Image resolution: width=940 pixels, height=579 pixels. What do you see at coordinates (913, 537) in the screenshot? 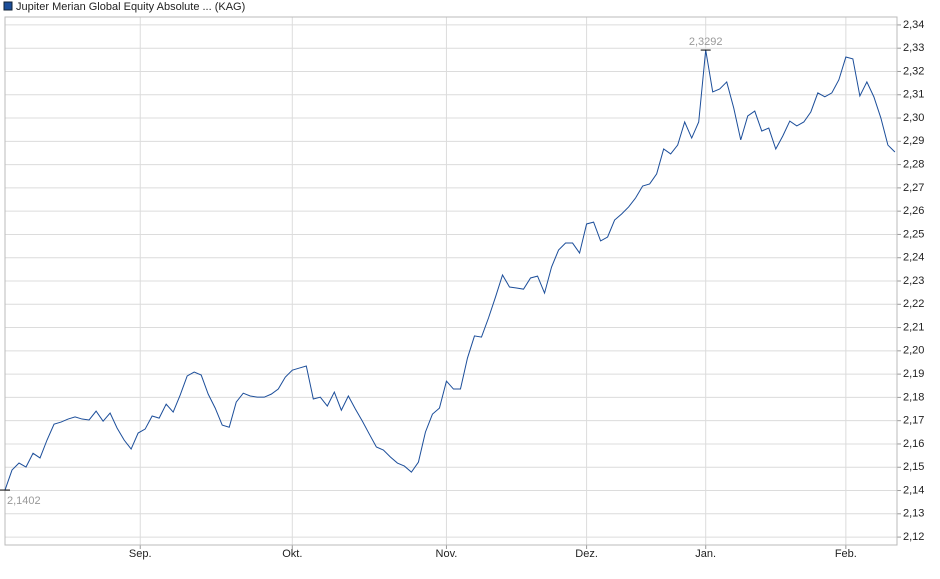
I see `y-tick-label: 2,12` at bounding box center [913, 537].